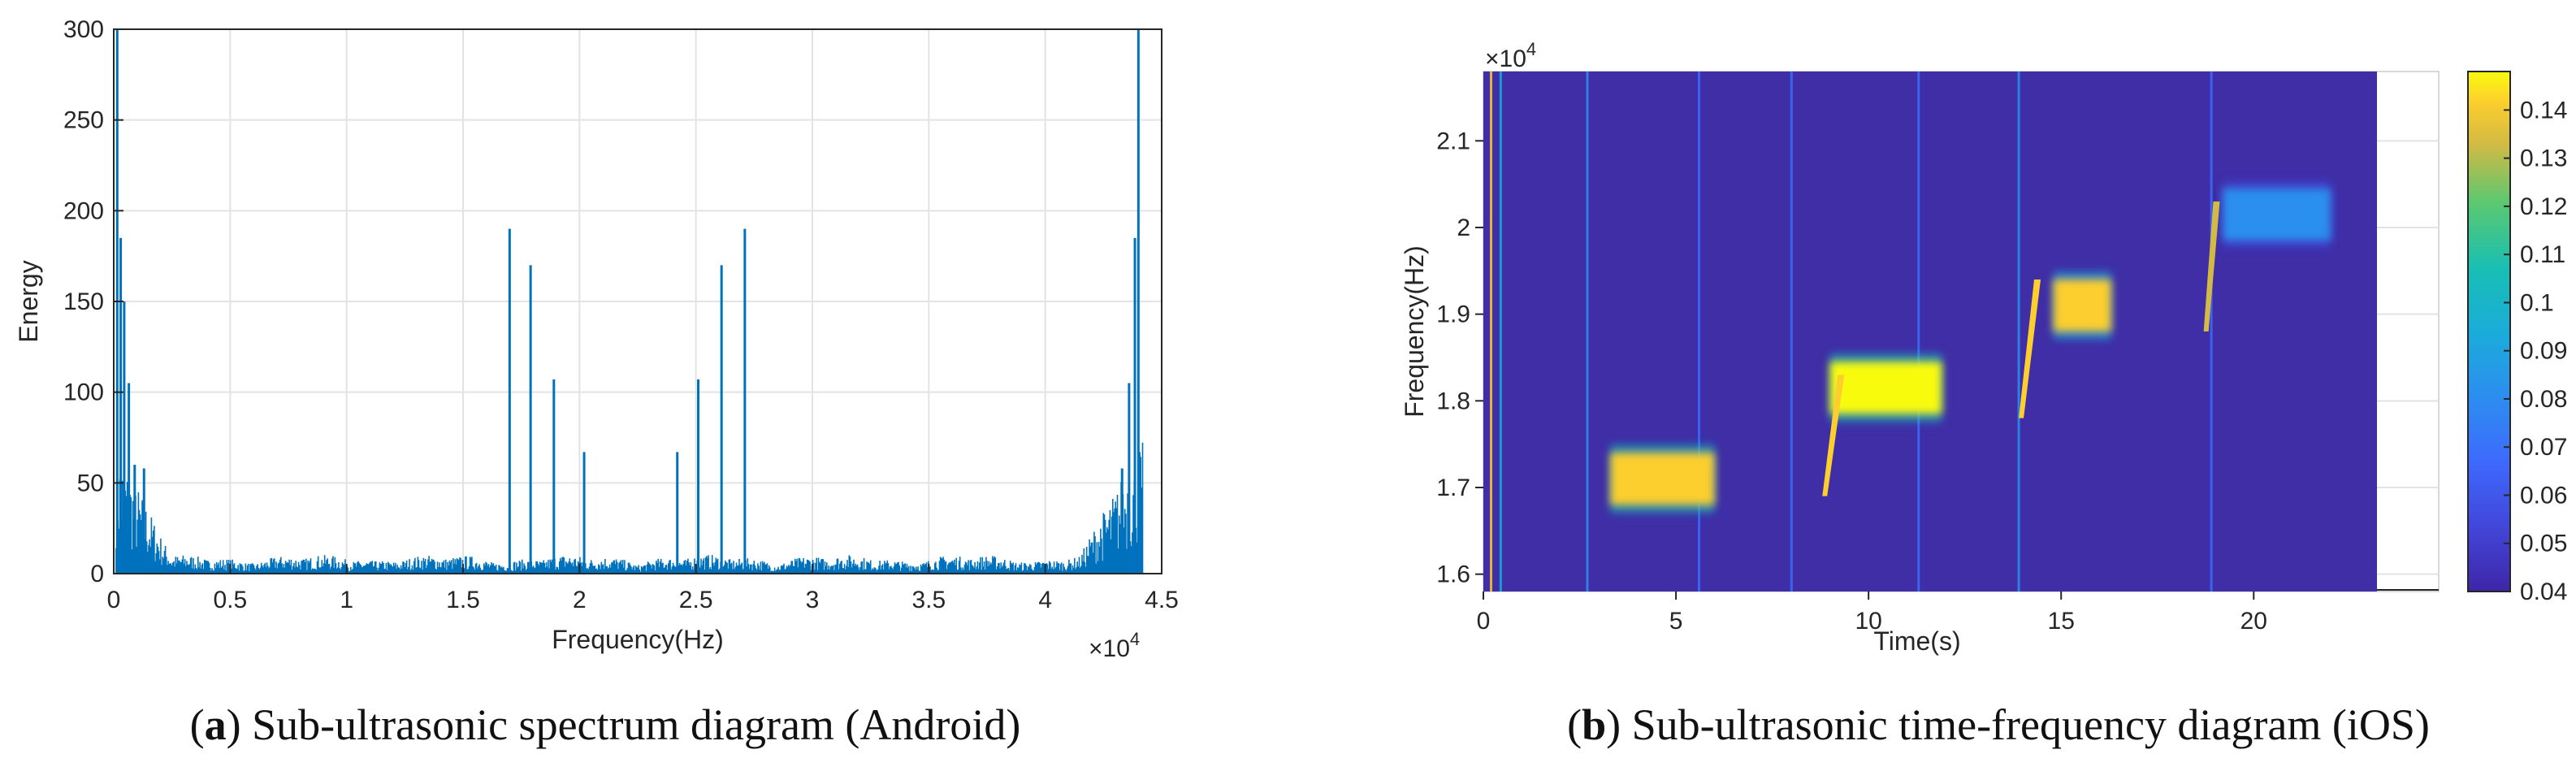  Describe the element at coordinates (813, 600) in the screenshot. I see `spectrum-x-tick-label: 3` at that location.